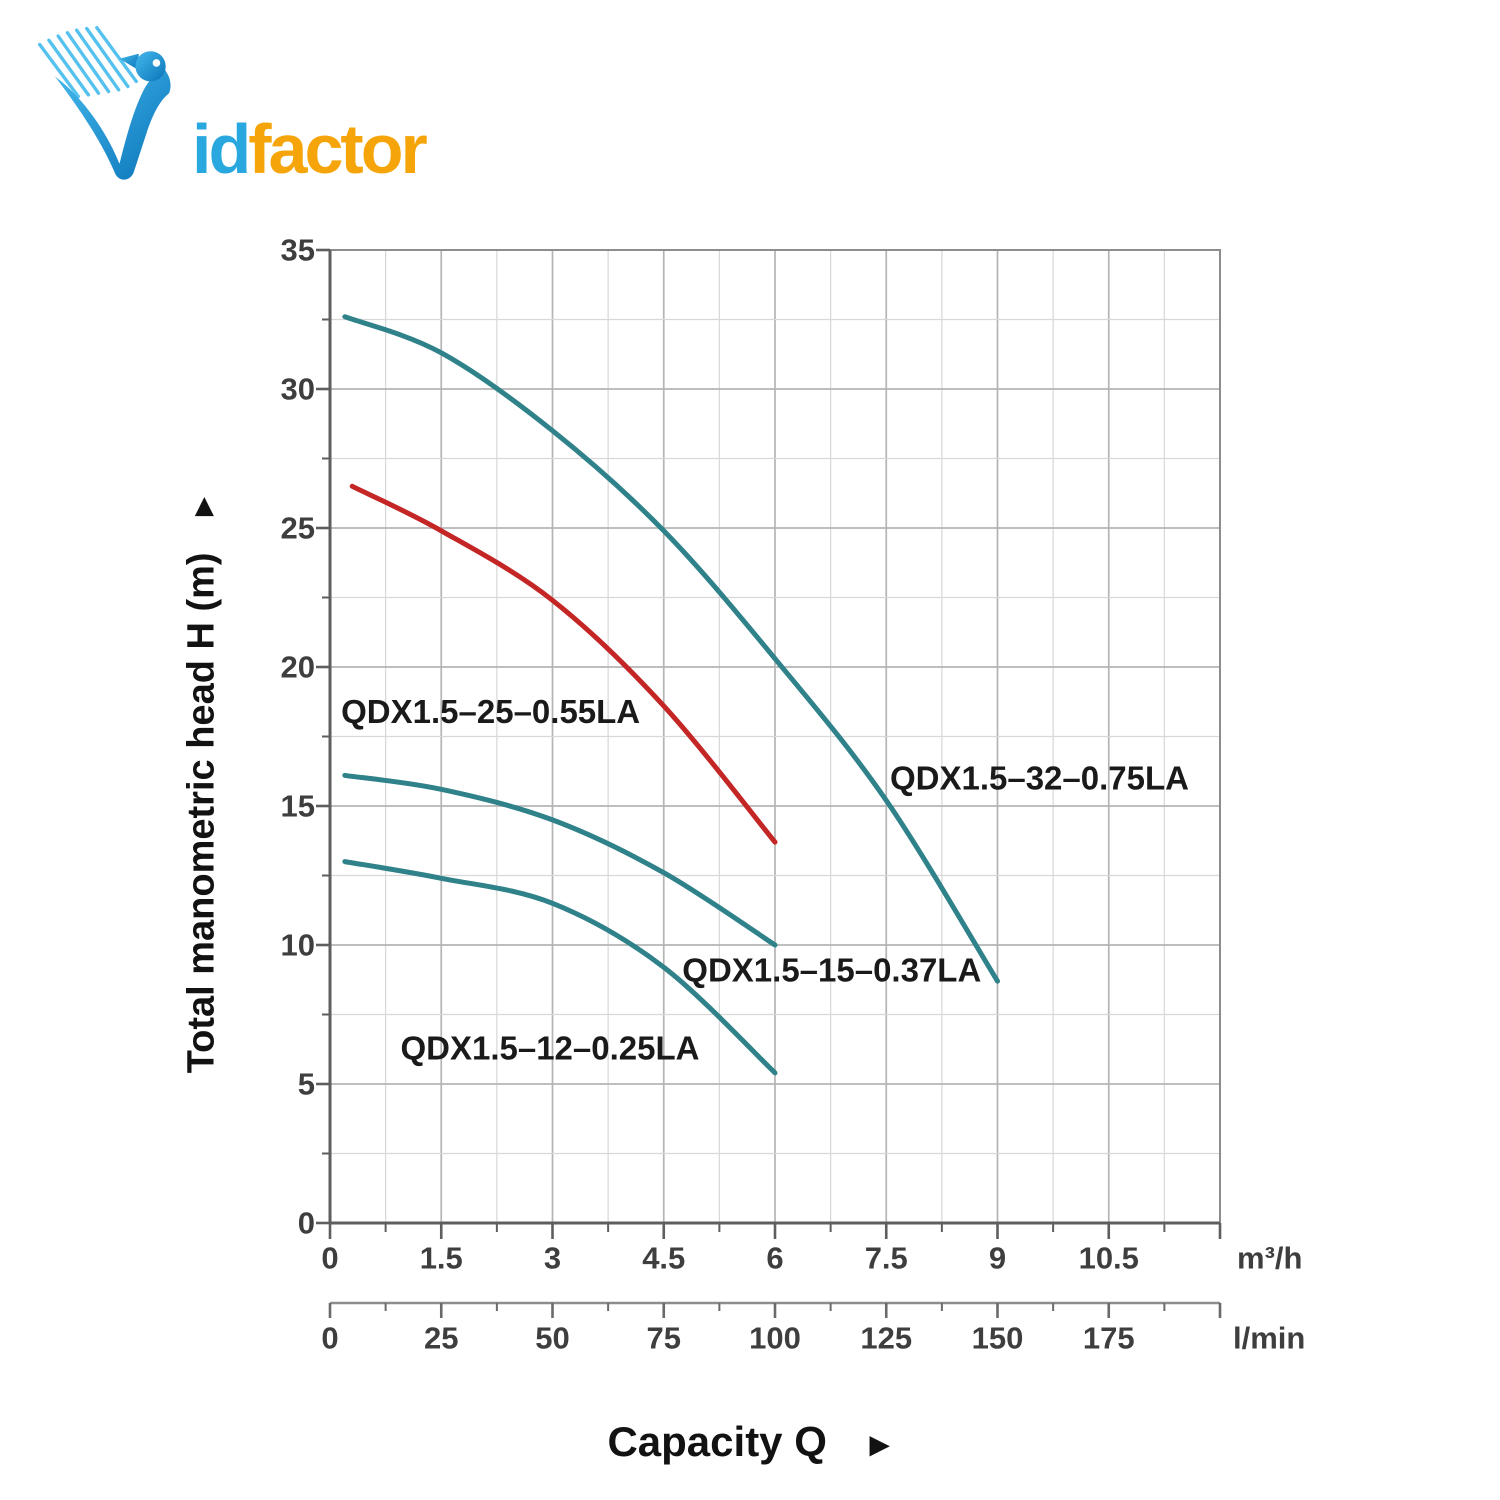 The width and height of the screenshot is (1500, 1500). I want to click on y-tick-label: 10, so click(298, 945).